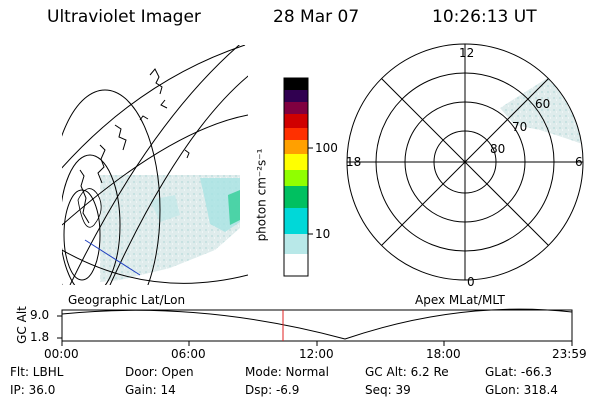  What do you see at coordinates (323, 234) in the screenshot?
I see `colorbar-tick-10: 10` at bounding box center [323, 234].